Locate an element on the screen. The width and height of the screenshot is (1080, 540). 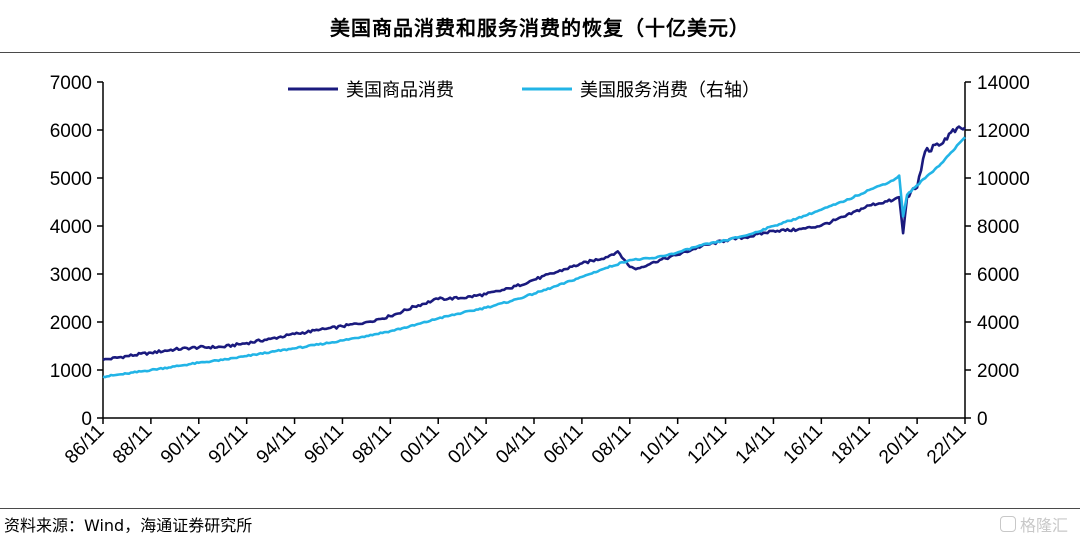
y-right-tick-label-0: 0 is located at coordinates (982, 419).